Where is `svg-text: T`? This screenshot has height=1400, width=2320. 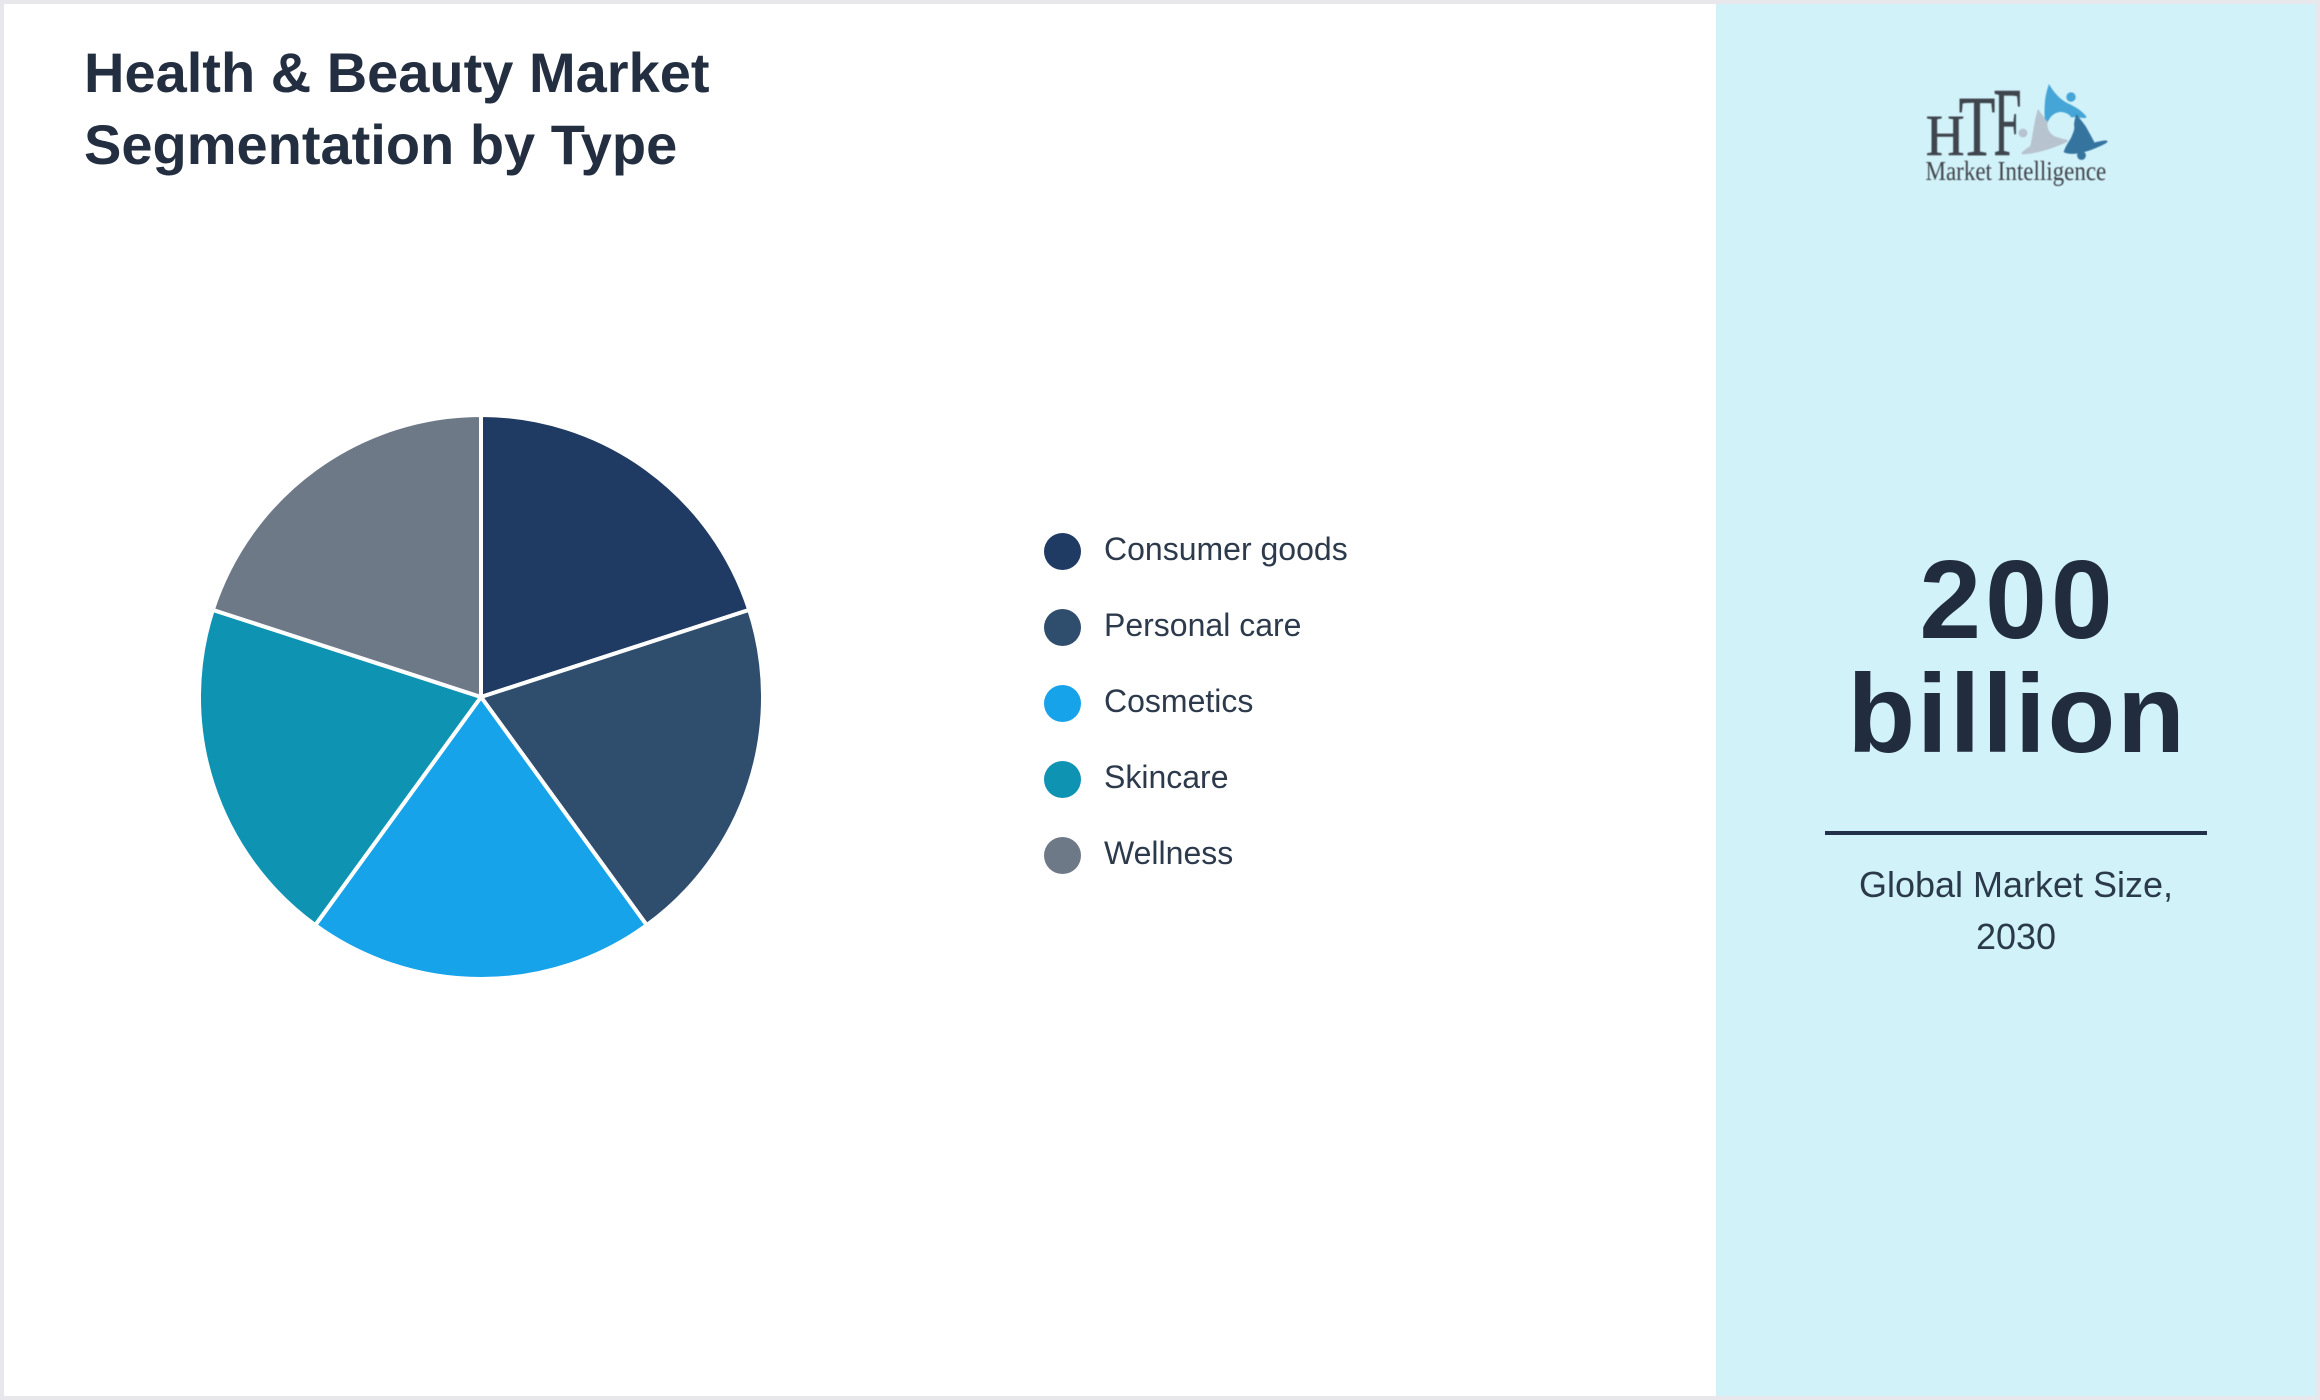
svg-text: T is located at coordinates (1977, 127).